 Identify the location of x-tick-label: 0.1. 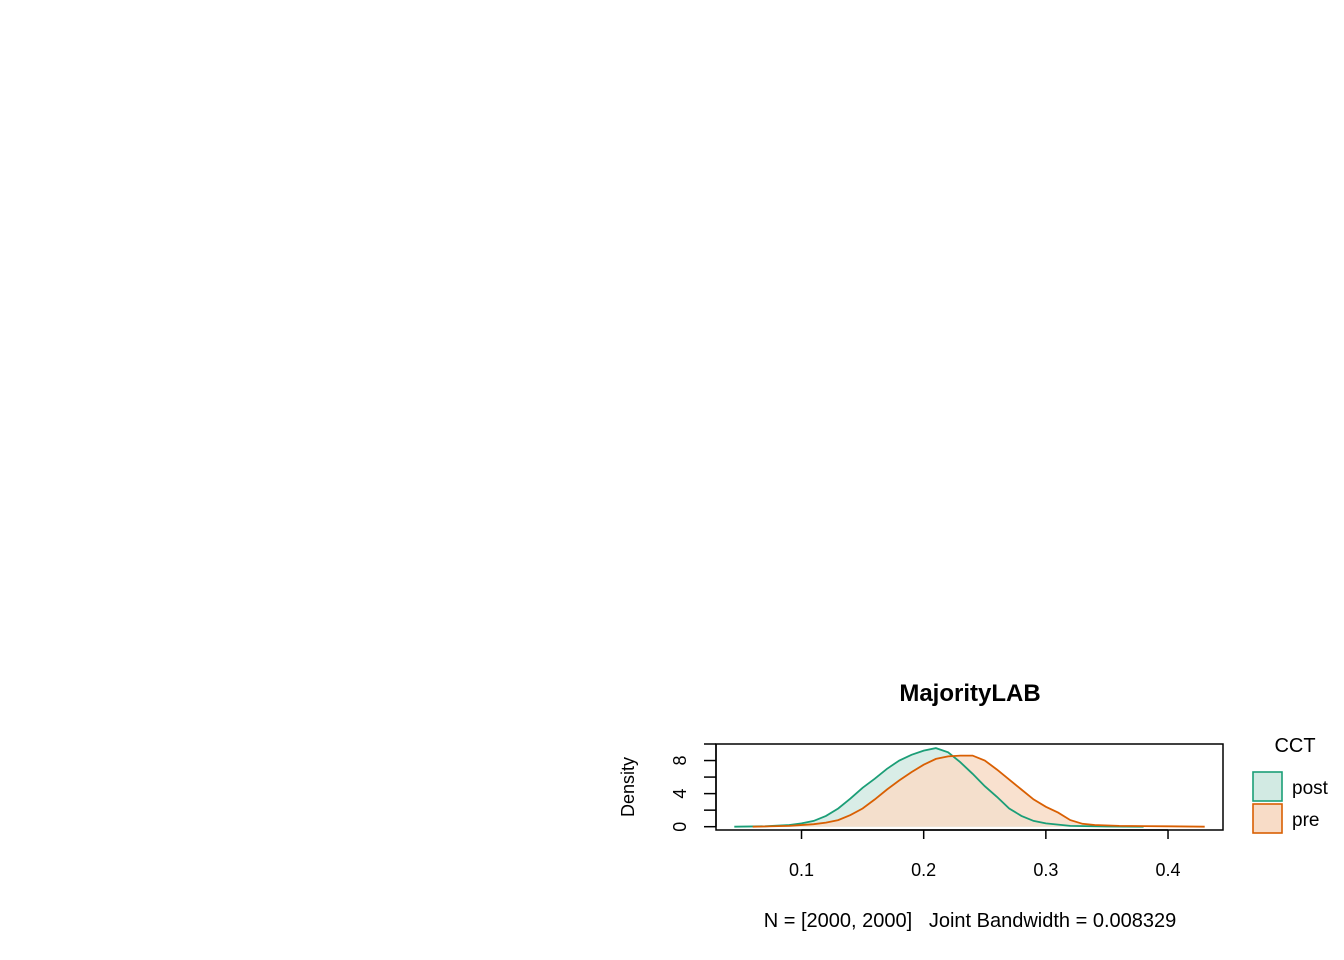
(801, 870).